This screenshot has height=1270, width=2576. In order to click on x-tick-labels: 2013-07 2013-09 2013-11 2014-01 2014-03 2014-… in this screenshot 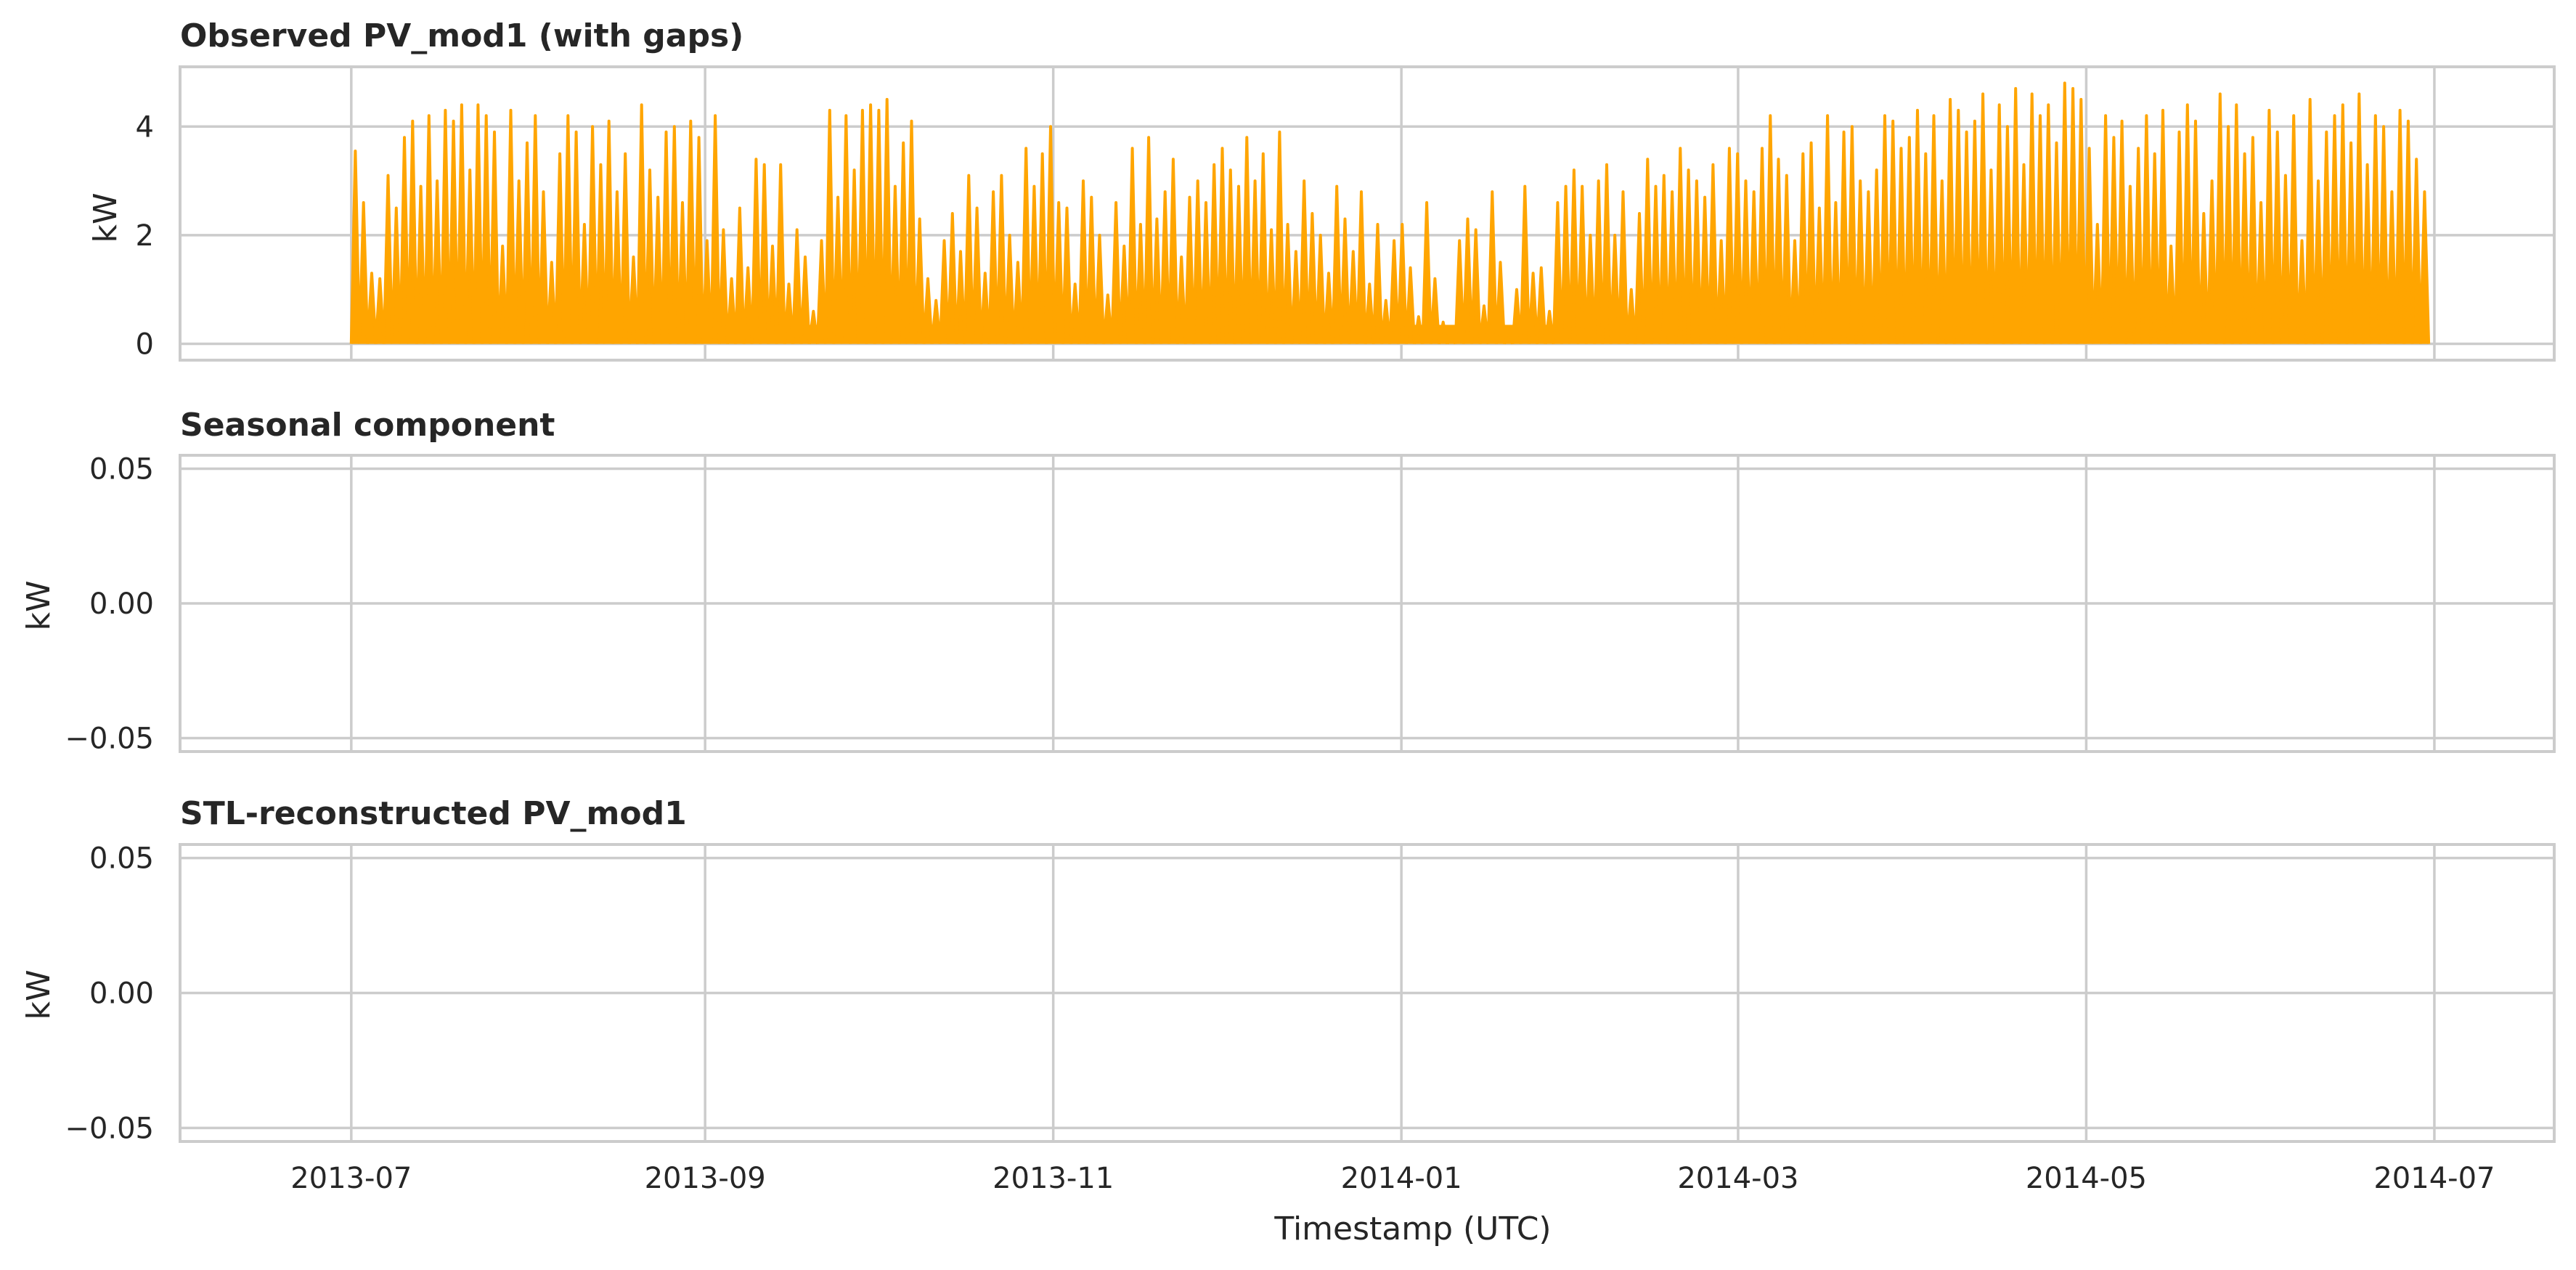, I will do `click(1392, 1178)`.